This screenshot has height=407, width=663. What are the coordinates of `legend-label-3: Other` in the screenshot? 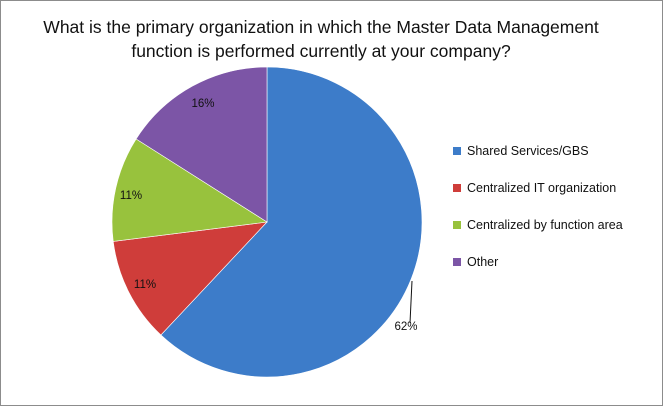 It's located at (483, 262).